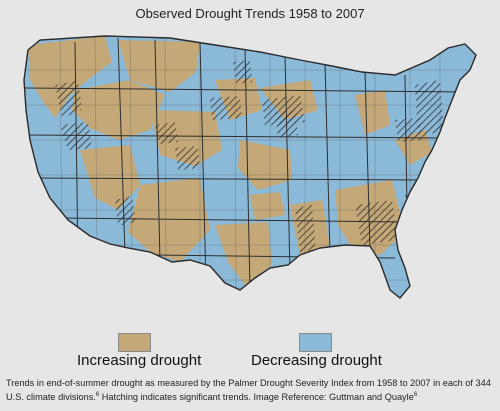 This screenshot has width=500, height=411. I want to click on decreasing-drought-label: Decreasing drought, so click(316, 360).